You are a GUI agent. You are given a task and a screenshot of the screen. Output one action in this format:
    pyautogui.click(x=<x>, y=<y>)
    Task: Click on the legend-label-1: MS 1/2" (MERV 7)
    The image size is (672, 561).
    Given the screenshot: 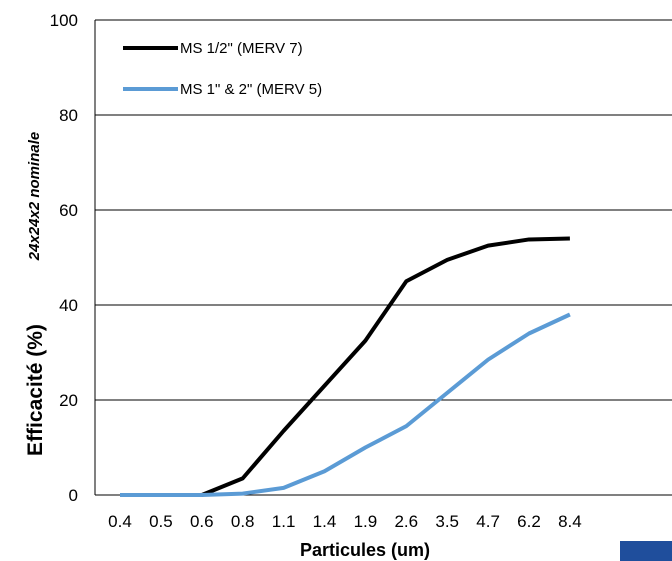 What is the action you would take?
    pyautogui.click(x=241, y=48)
    